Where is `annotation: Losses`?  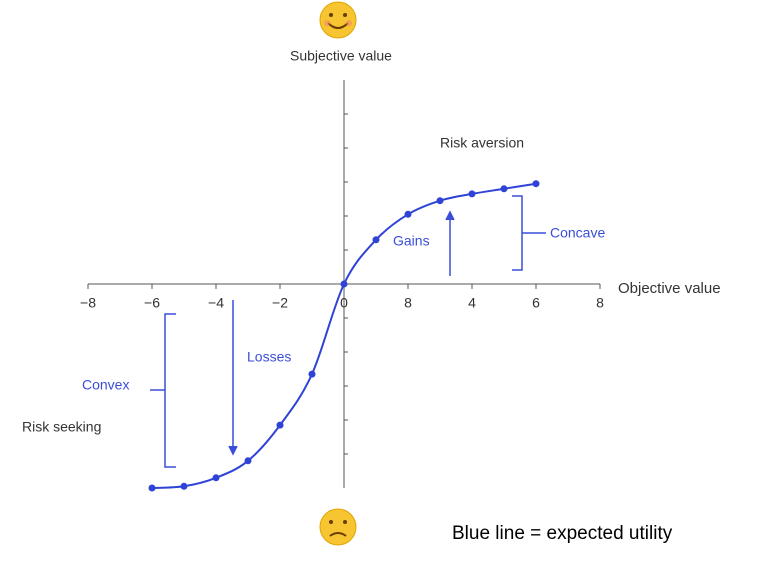 annotation: Losses is located at coordinates (269, 357).